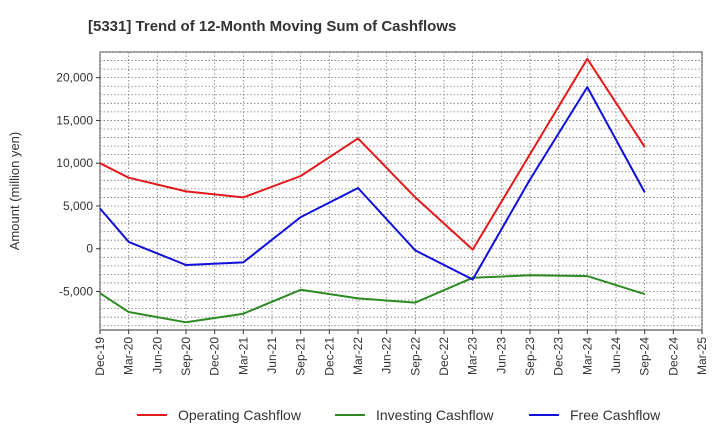  What do you see at coordinates (435, 415) in the screenshot?
I see `legend-label: Investing Cashflow` at bounding box center [435, 415].